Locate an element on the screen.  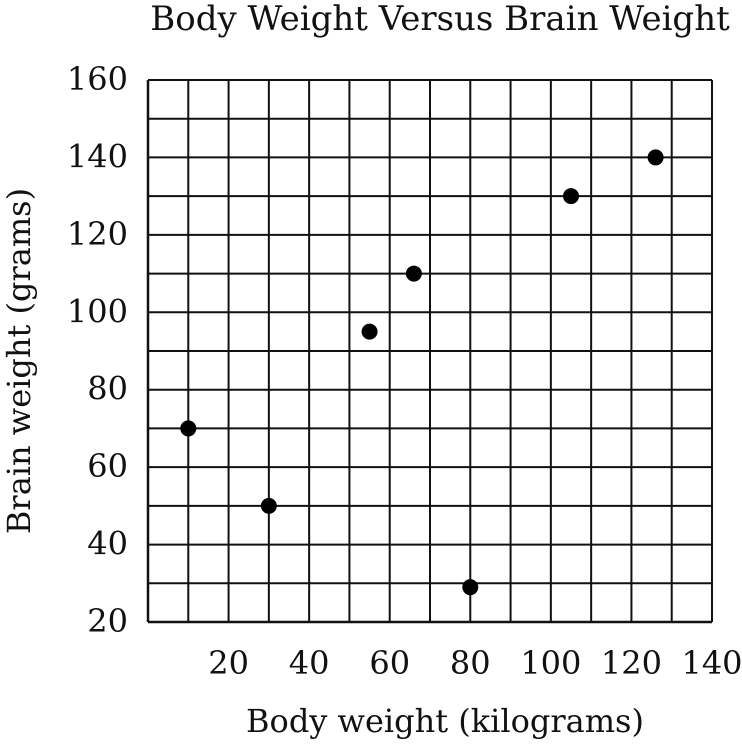
x-tick-label: 20 is located at coordinates (228, 663).